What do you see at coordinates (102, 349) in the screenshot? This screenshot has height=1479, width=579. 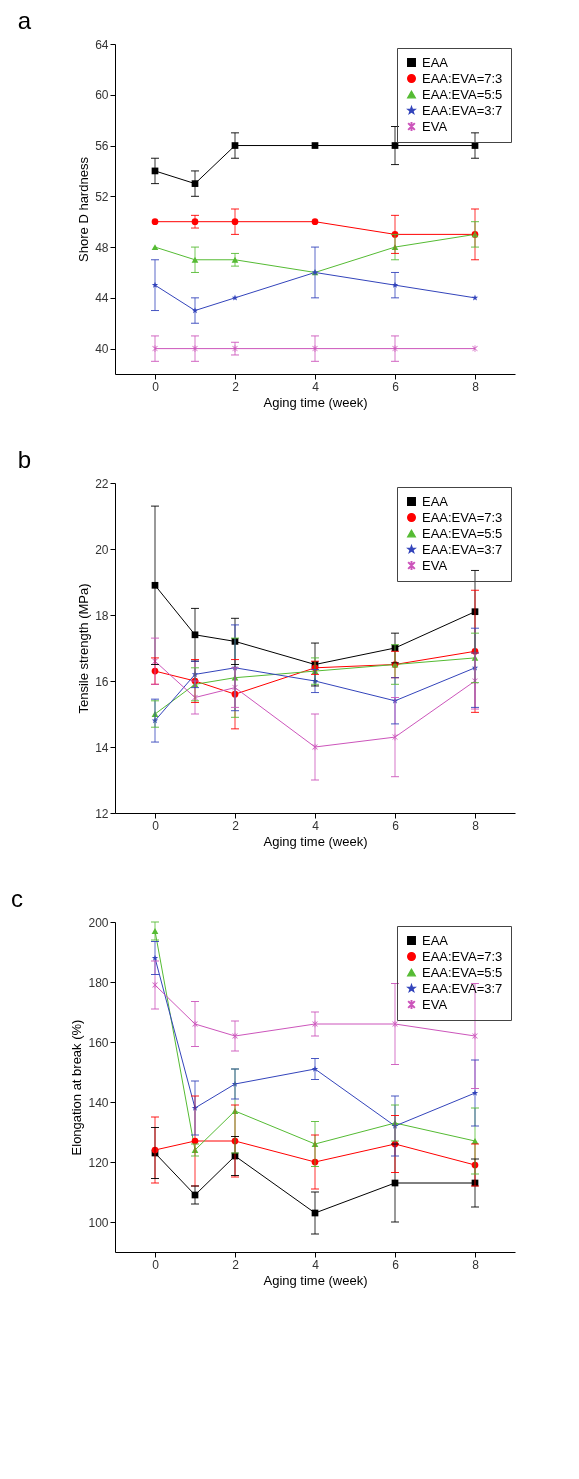 I see `y-tick-label: 40` at bounding box center [102, 349].